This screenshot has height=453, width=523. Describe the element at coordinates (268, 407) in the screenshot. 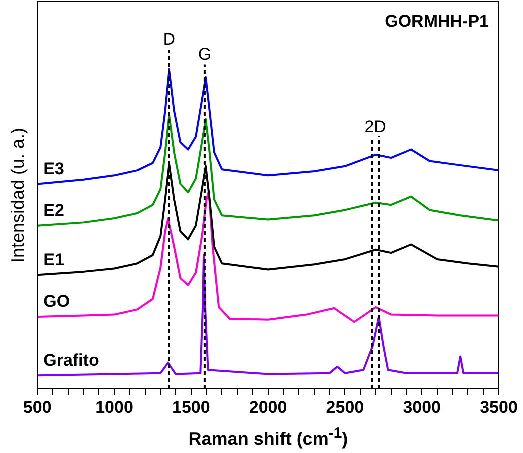

I see `x-tick-label: 2000` at that location.